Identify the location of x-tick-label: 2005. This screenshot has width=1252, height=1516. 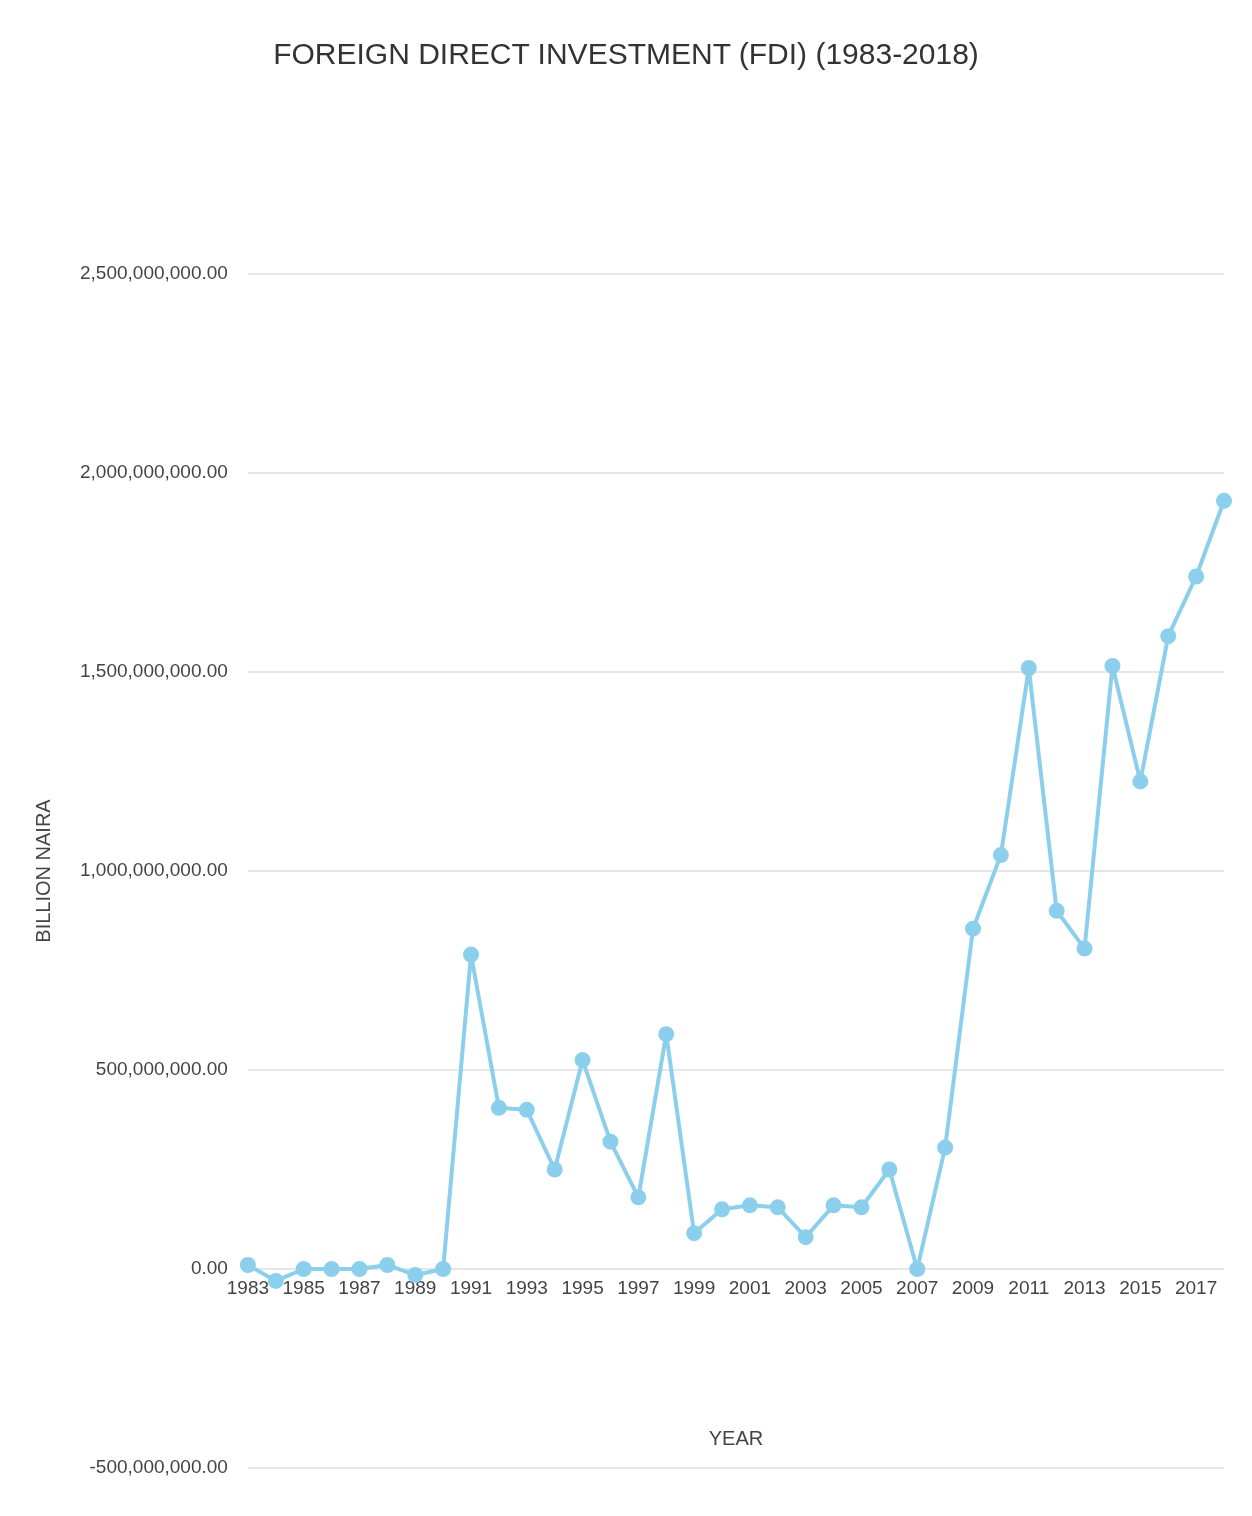
(861, 1287).